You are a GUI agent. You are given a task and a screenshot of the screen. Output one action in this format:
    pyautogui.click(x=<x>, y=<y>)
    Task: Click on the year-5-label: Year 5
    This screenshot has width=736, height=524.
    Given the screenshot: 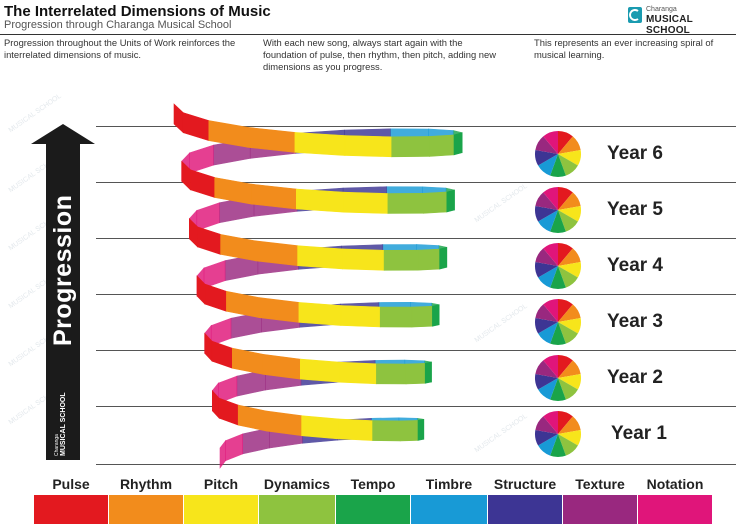 What is the action you would take?
    pyautogui.click(x=635, y=209)
    